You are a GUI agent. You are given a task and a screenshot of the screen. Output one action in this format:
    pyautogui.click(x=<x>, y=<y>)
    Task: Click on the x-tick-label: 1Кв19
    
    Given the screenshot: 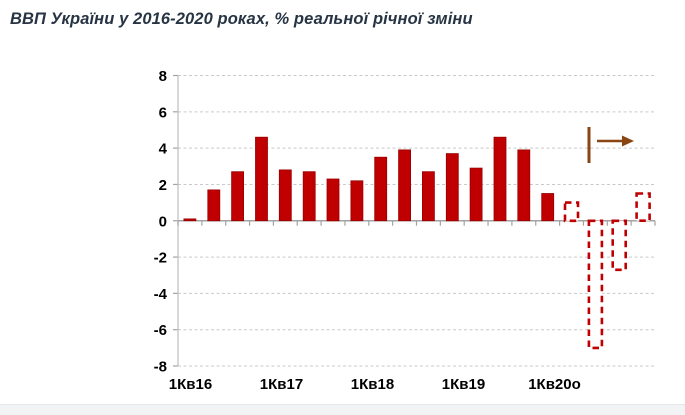 What is the action you would take?
    pyautogui.click(x=463, y=384)
    